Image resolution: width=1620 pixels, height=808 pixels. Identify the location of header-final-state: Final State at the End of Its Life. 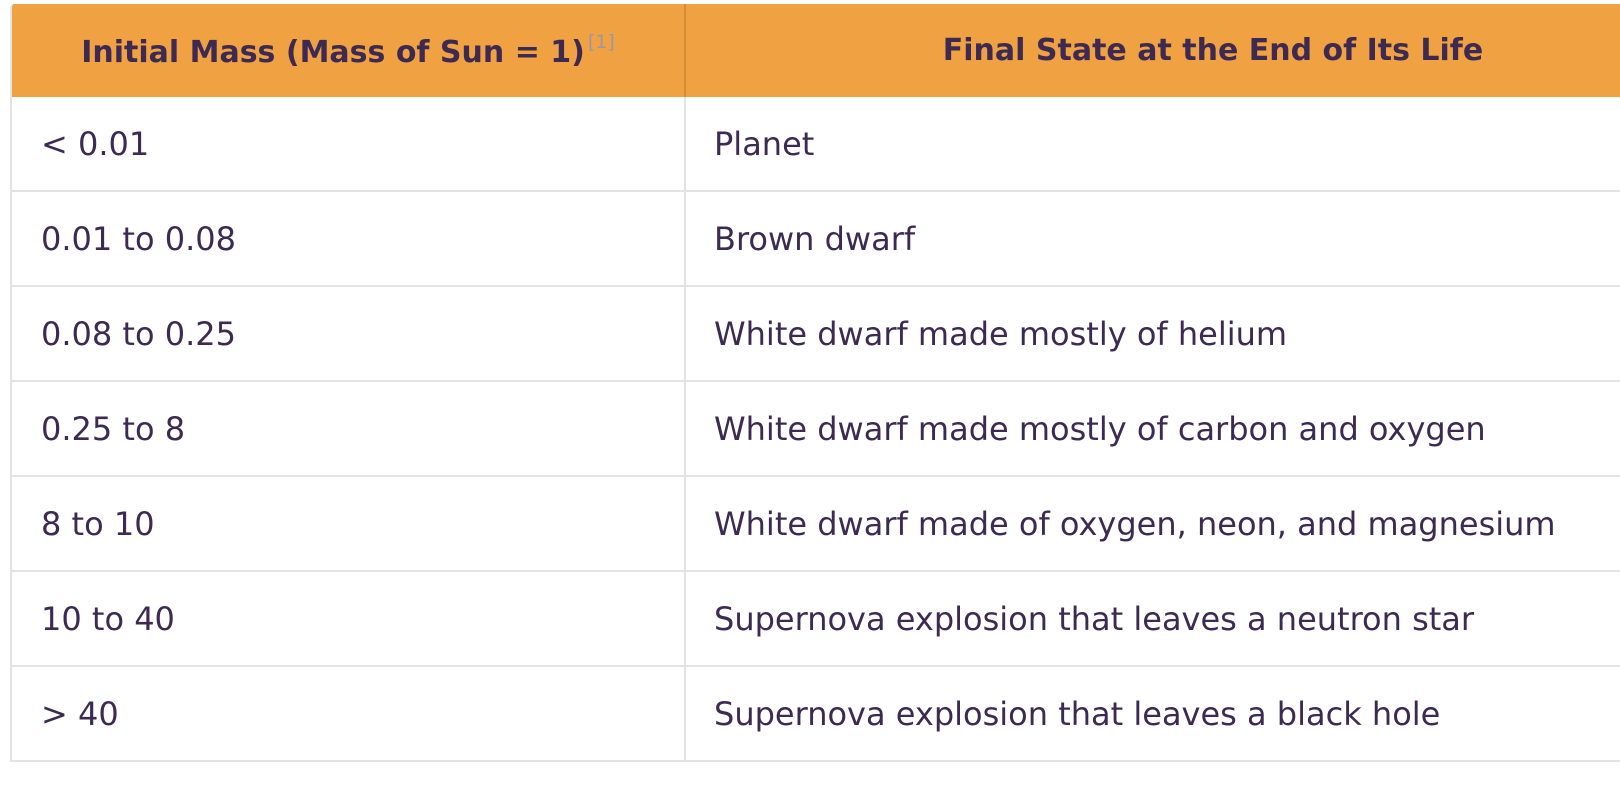
(1152, 50).